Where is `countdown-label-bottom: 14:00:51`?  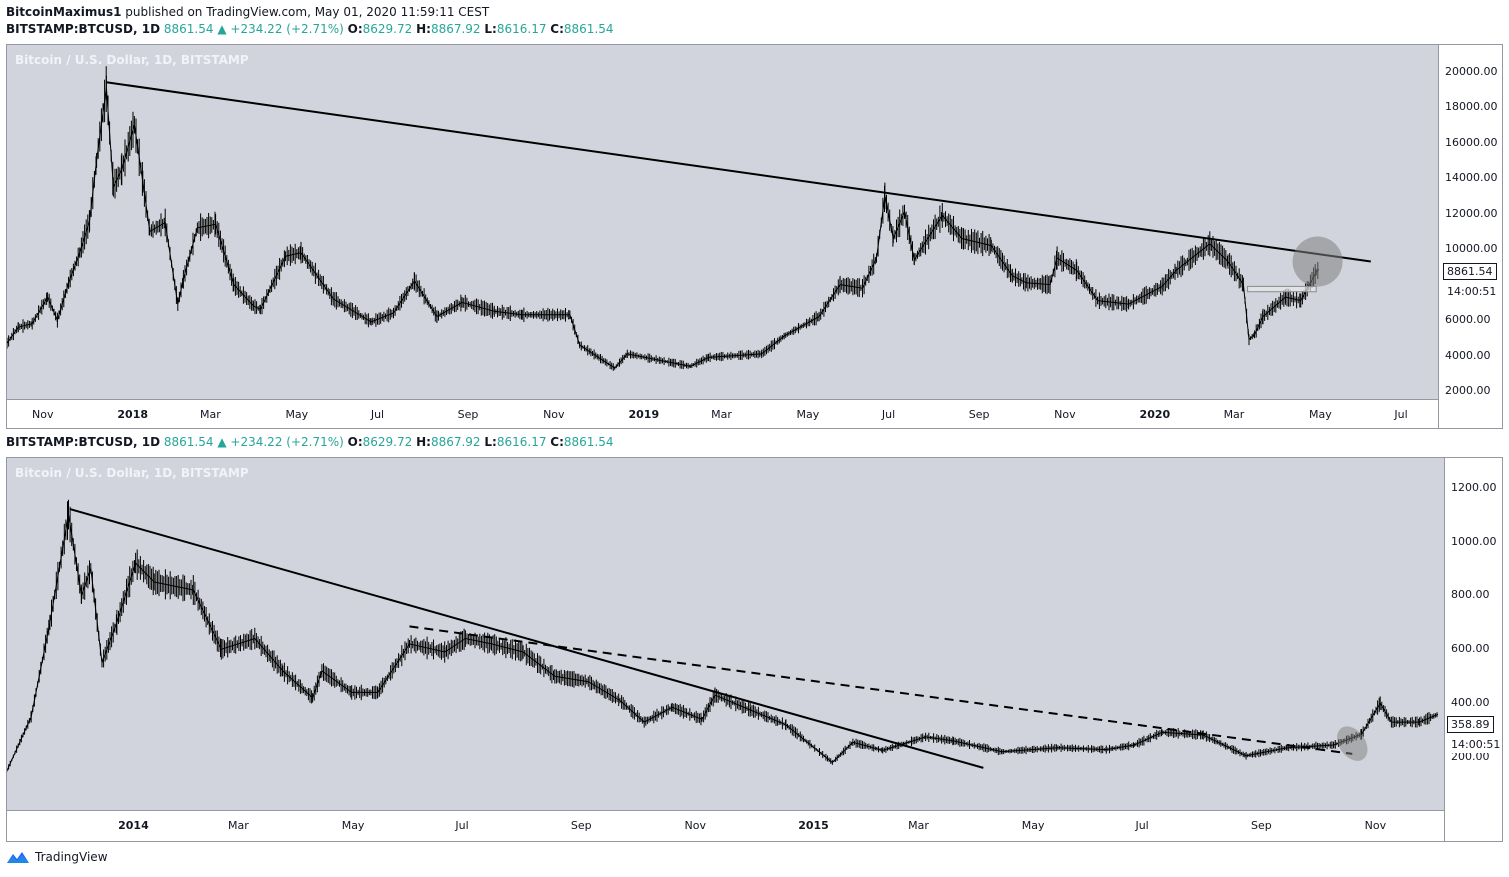
countdown-label-bottom: 14:00:51 is located at coordinates (1474, 744).